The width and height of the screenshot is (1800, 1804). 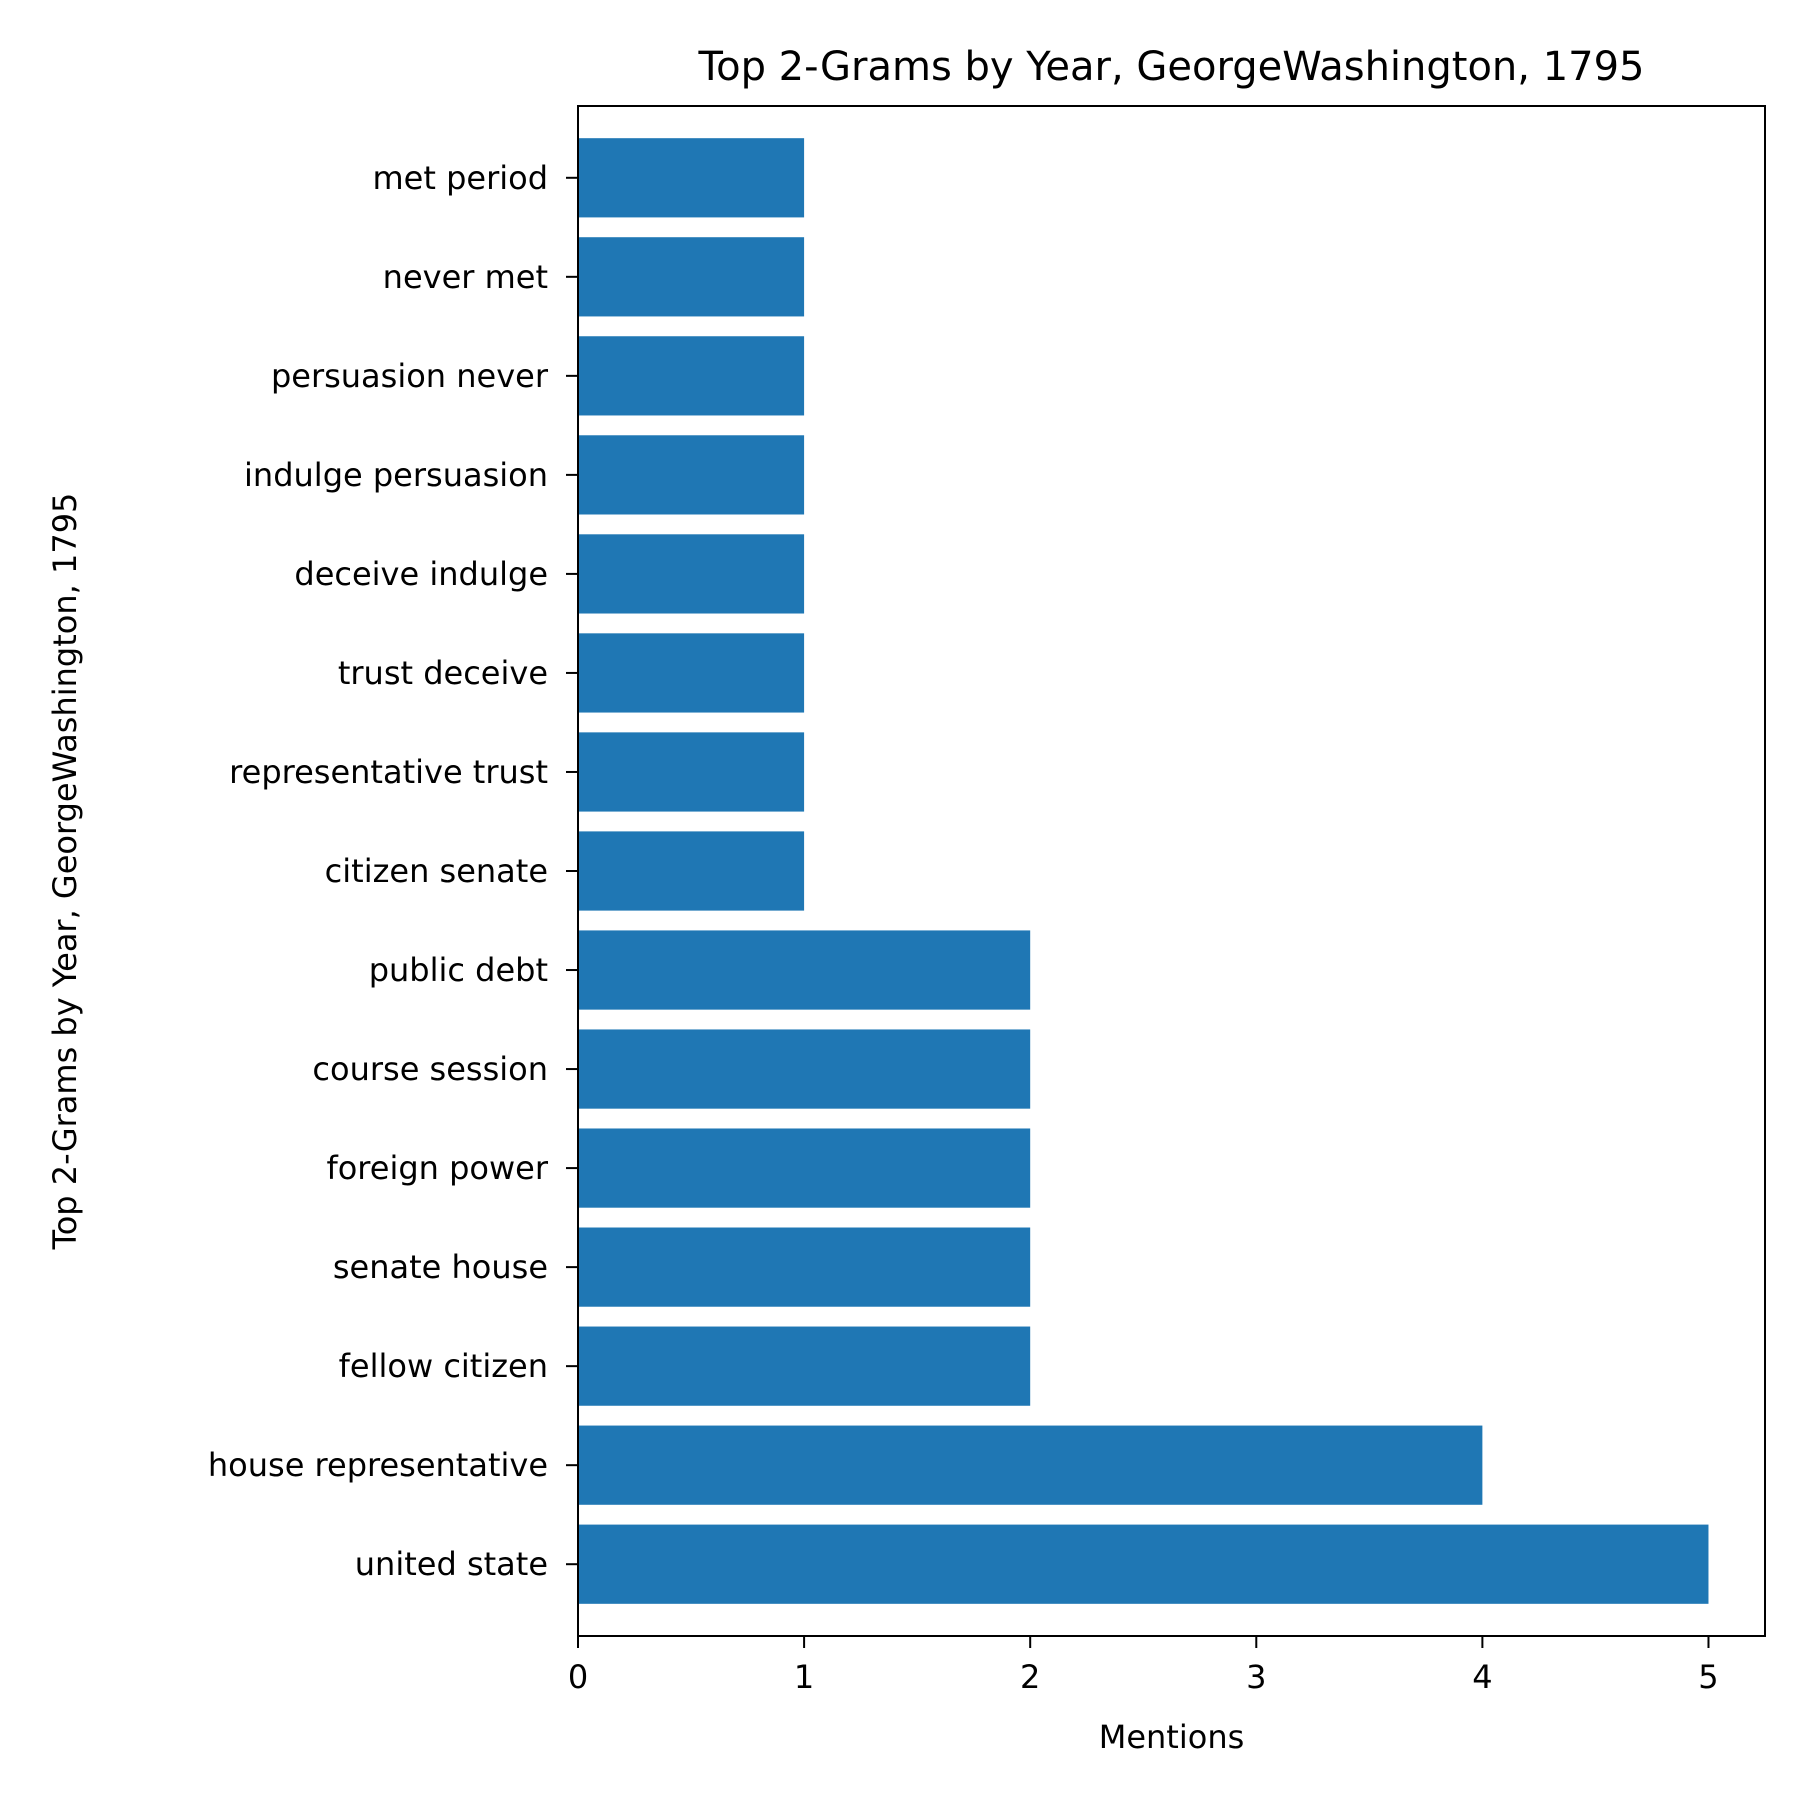 I want to click on y-tick-label: house representative, so click(x=378, y=1465).